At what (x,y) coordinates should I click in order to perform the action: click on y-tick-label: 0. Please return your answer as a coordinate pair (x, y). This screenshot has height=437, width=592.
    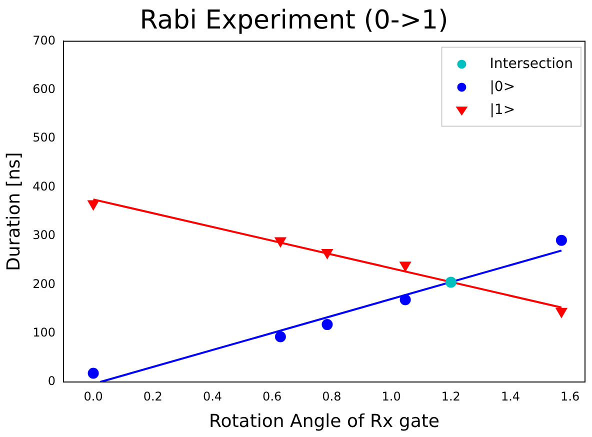
    Looking at the image, I should click on (52, 381).